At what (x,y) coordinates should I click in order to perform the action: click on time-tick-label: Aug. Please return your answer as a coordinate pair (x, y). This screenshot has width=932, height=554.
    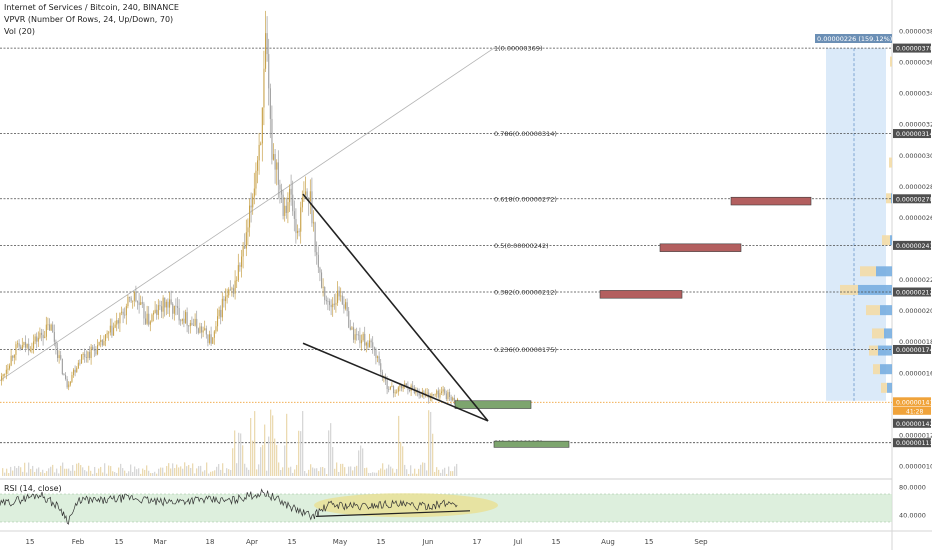
    Looking at the image, I should click on (608, 542).